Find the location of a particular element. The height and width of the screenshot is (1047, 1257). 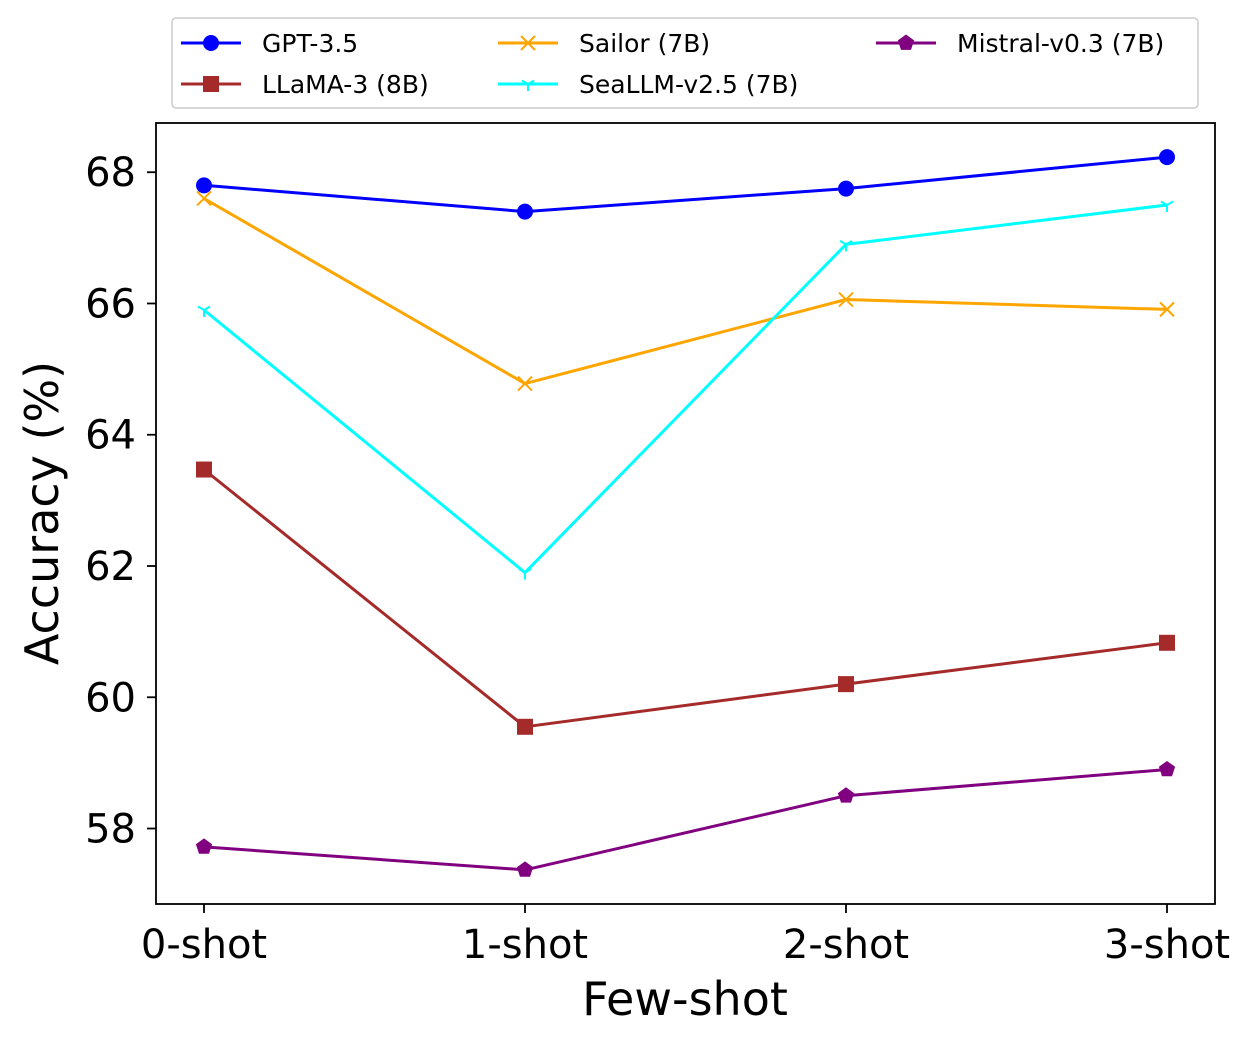

x-axis: 0-shot 1-shot 2-shot 3-shot is located at coordinates (685, 936).